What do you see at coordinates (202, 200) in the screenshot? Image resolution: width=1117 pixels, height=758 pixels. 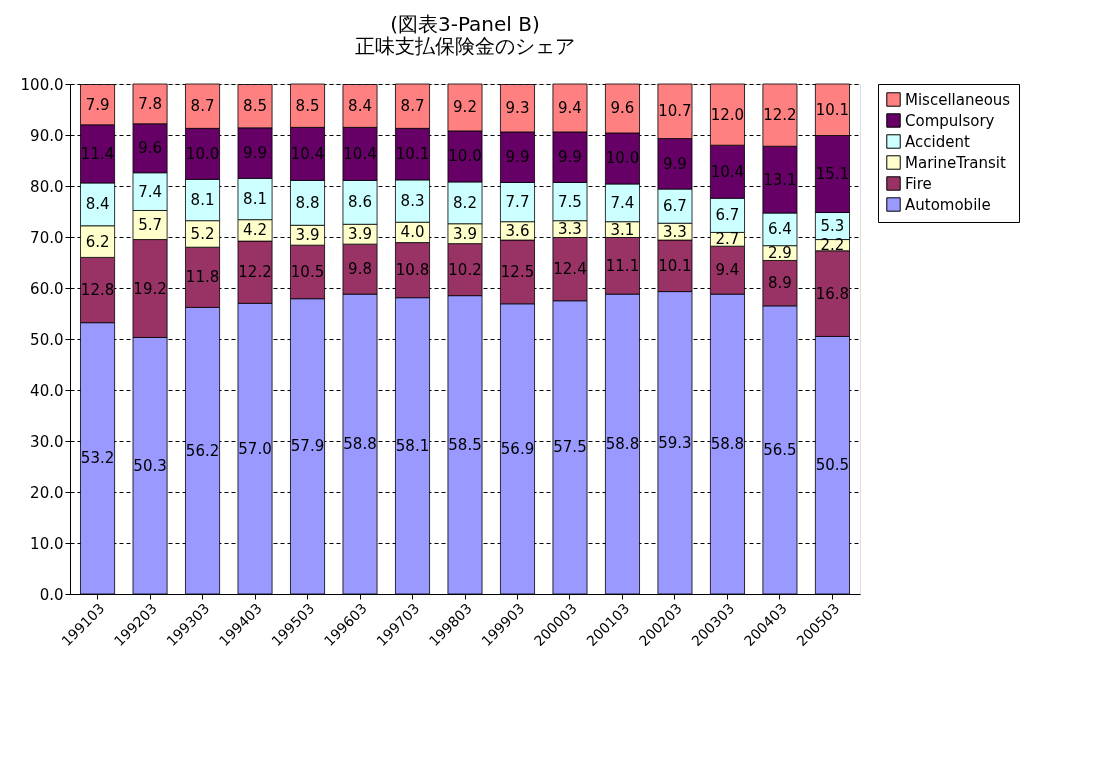 I see `data-label: 8.1` at bounding box center [202, 200].